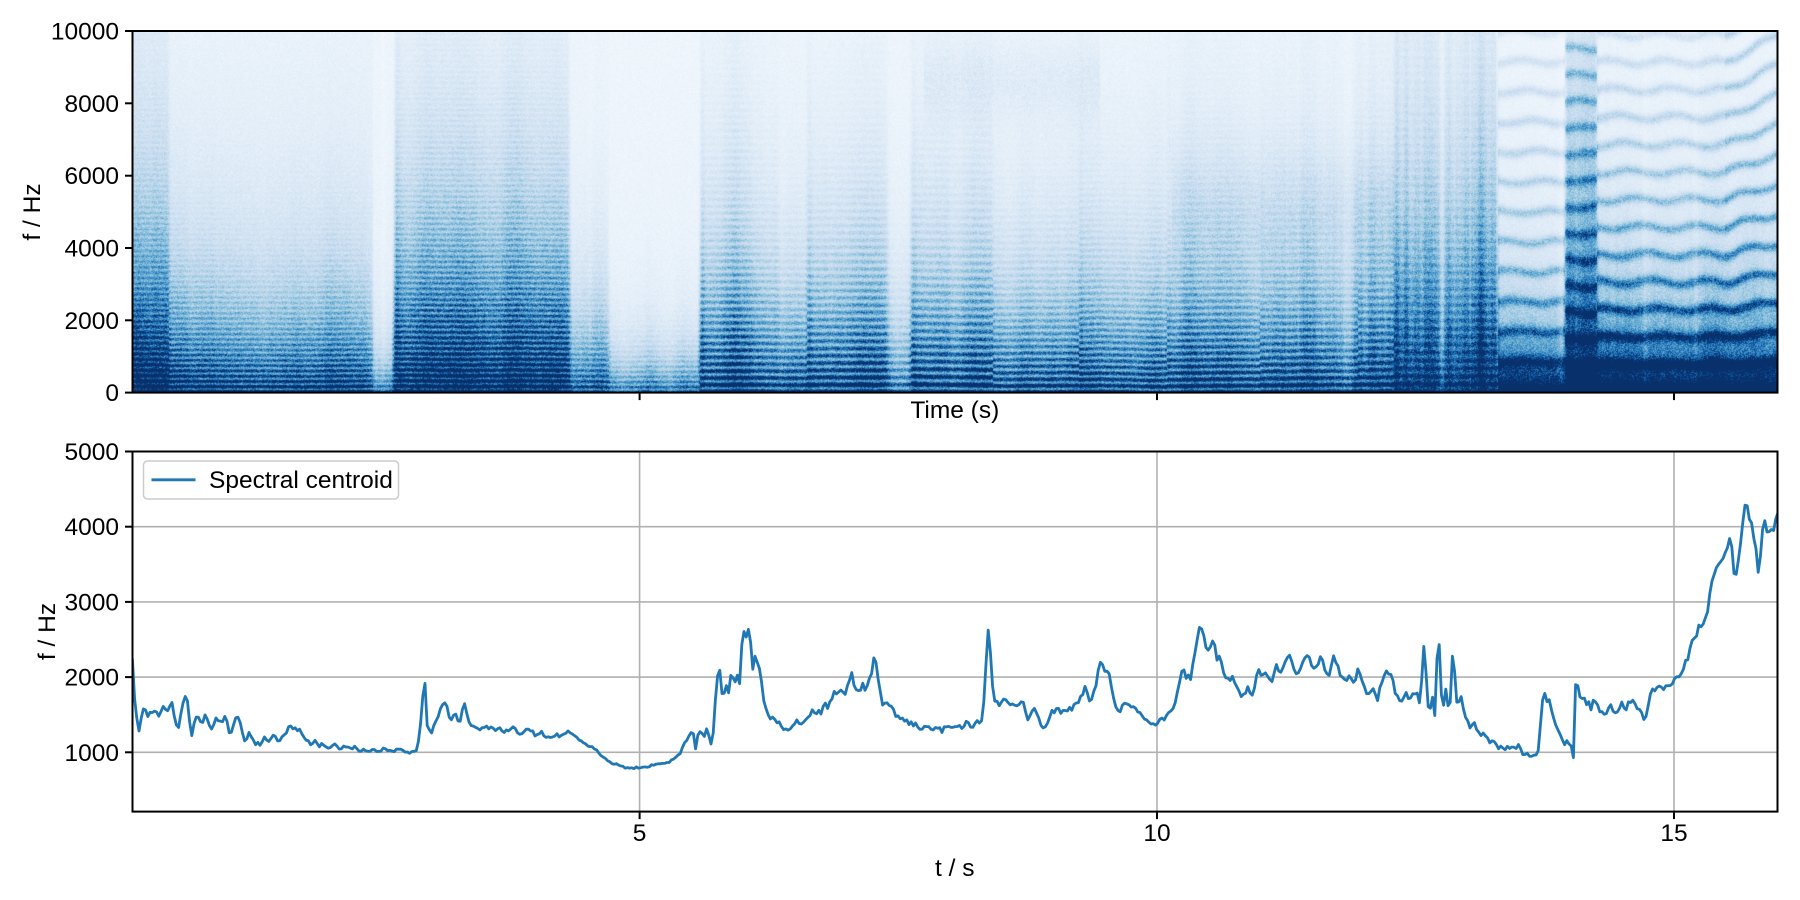 The image size is (1800, 900). I want to click on svg-text: Spectral centroid, so click(301, 480).